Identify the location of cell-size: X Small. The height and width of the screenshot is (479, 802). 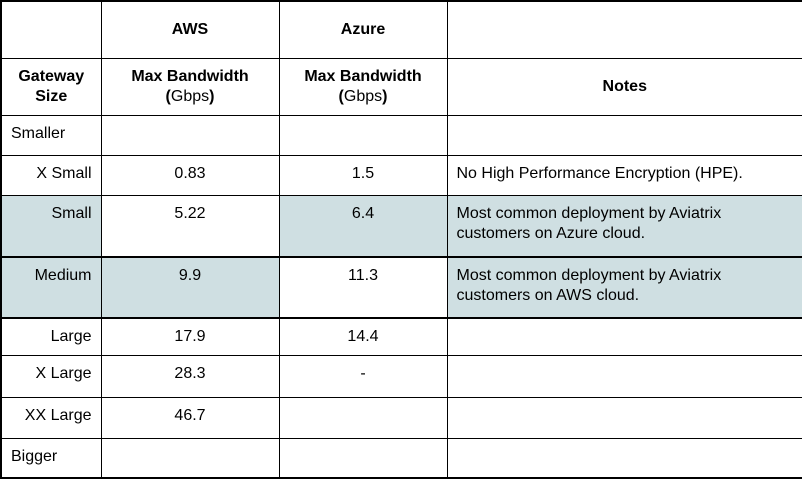
(51, 175).